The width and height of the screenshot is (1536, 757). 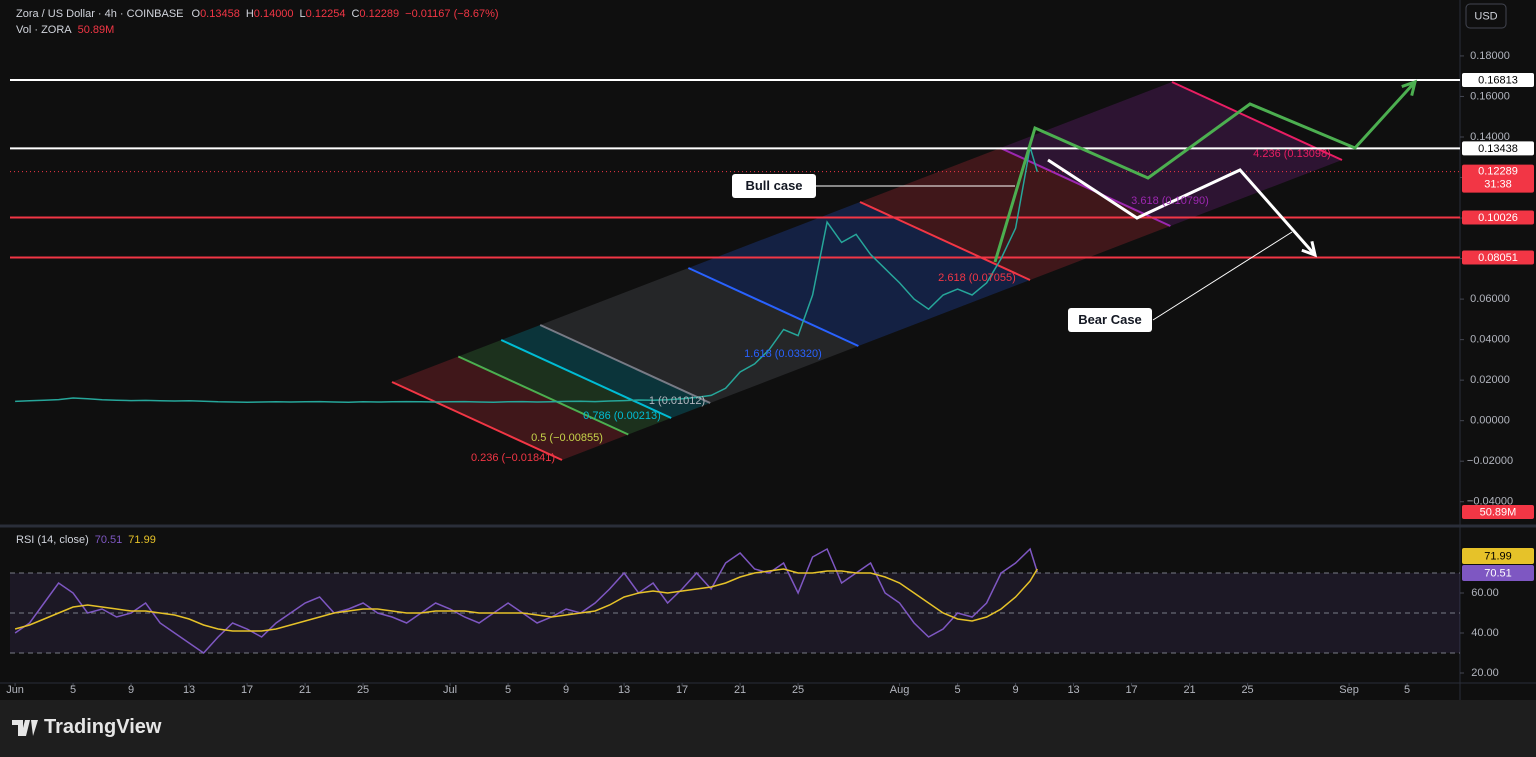 I want to click on price-series, so click(x=526, y=600).